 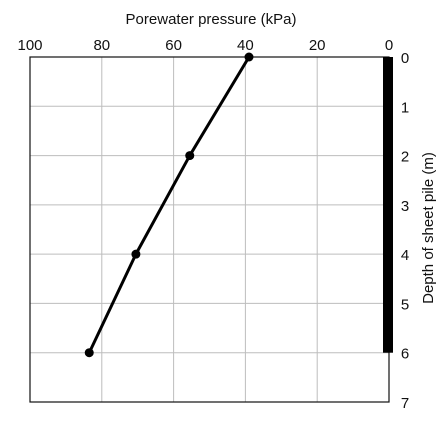 I want to click on y-tick-label: 2, so click(x=405, y=157).